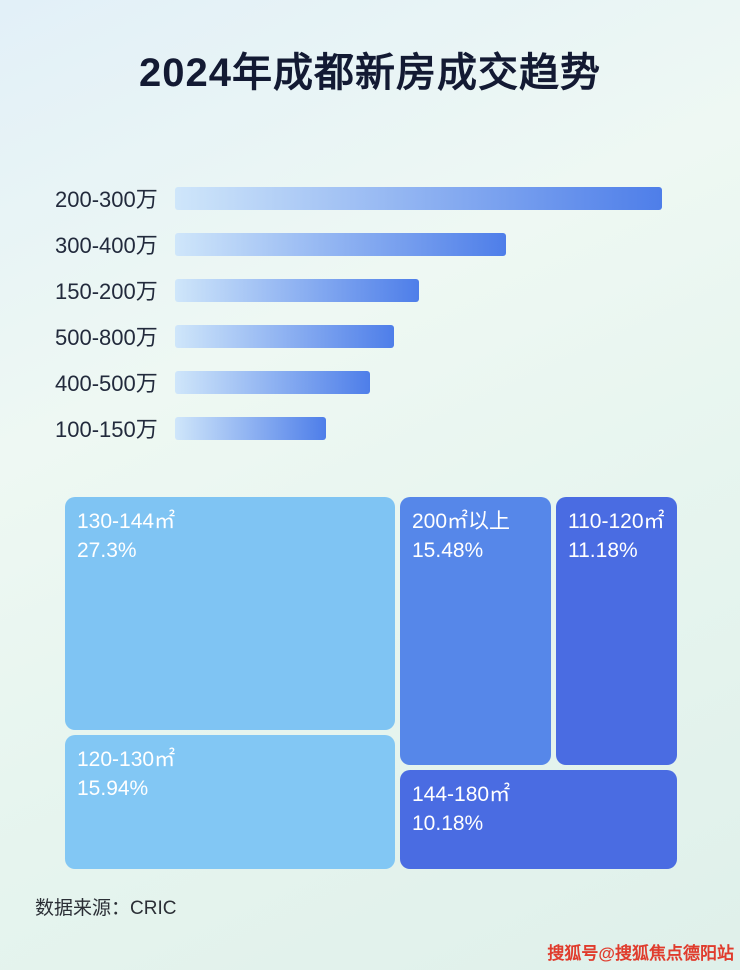  Describe the element at coordinates (448, 824) in the screenshot. I see `treemap-box-value: 10.18%` at that location.